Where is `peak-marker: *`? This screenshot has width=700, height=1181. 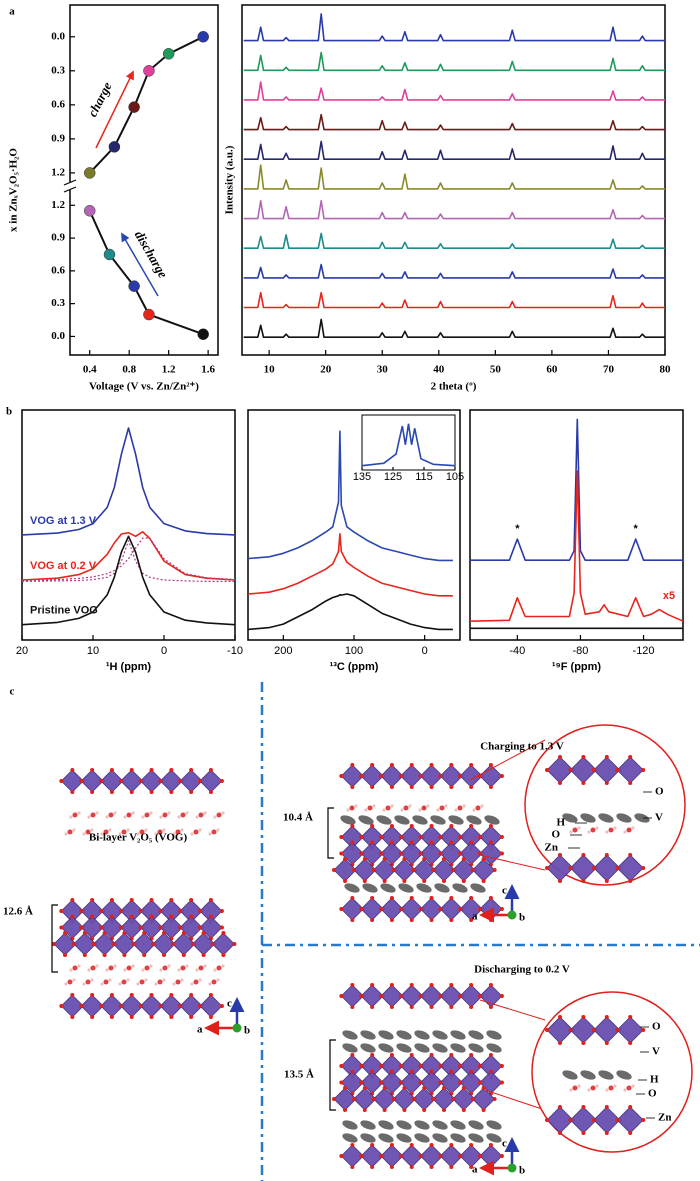 peak-marker: * is located at coordinates (517, 529).